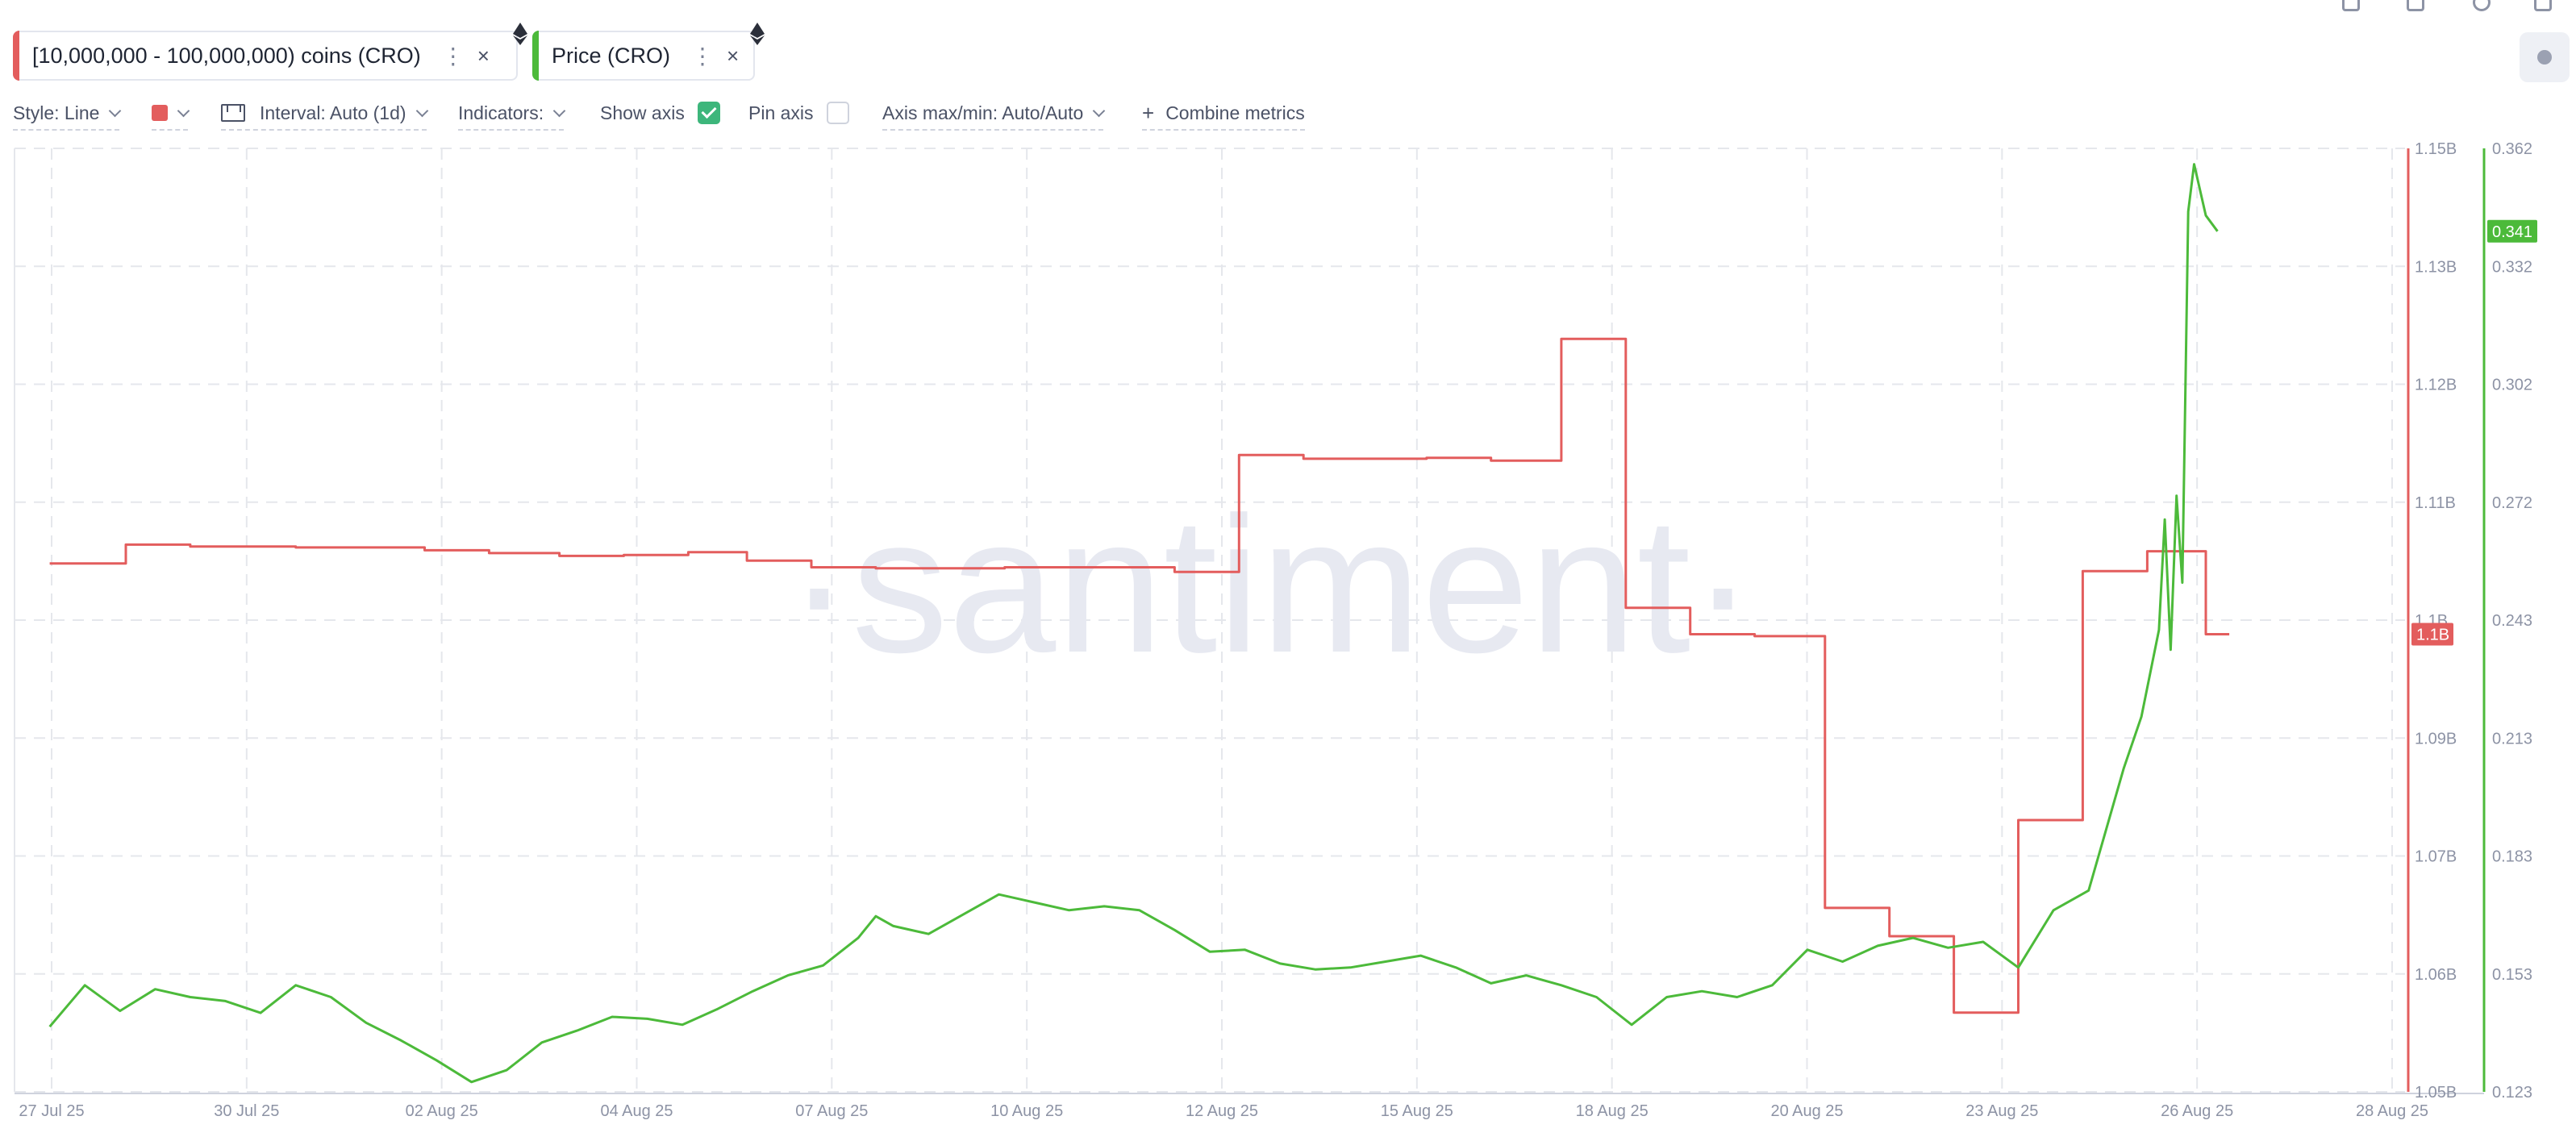  I want to click on pin-axis-checkbox, so click(837, 113).